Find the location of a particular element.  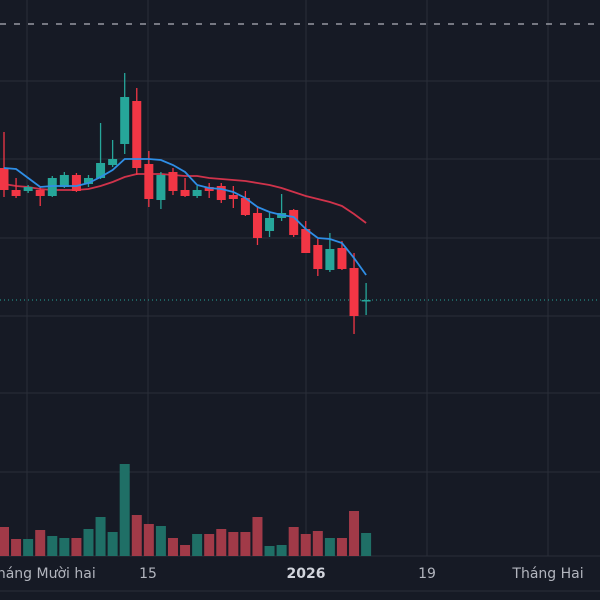

ma-long-line is located at coordinates (185, 198).